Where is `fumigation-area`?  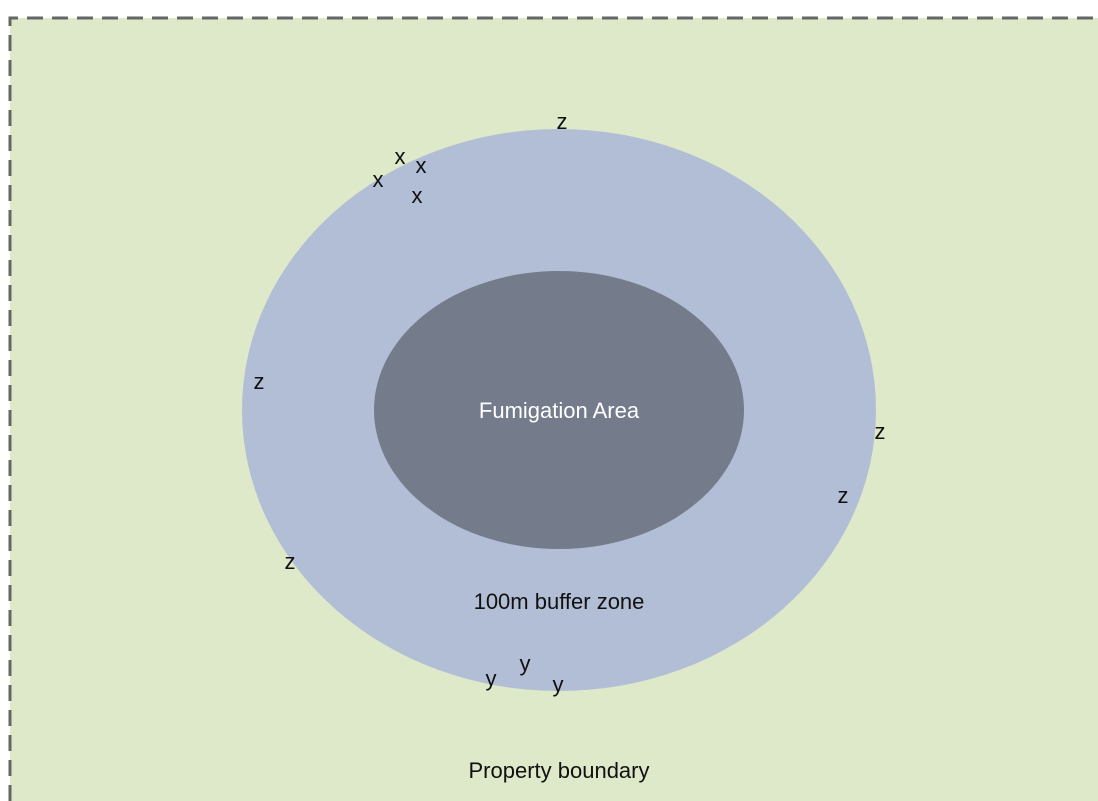 fumigation-area is located at coordinates (559, 410).